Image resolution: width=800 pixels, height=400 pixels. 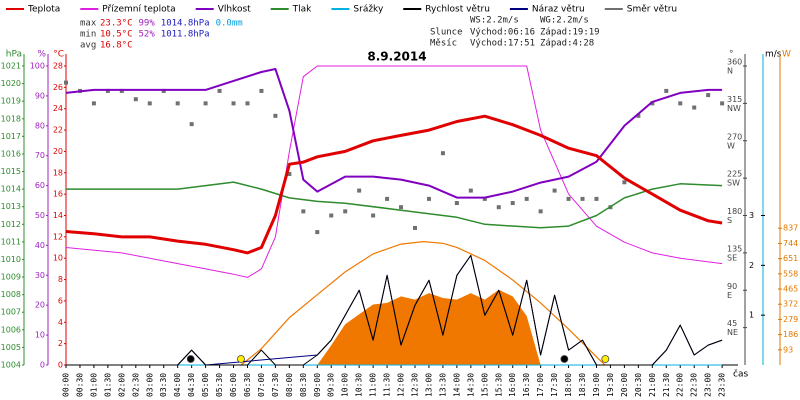 I want to click on axis-unit: %, so click(x=41, y=55).